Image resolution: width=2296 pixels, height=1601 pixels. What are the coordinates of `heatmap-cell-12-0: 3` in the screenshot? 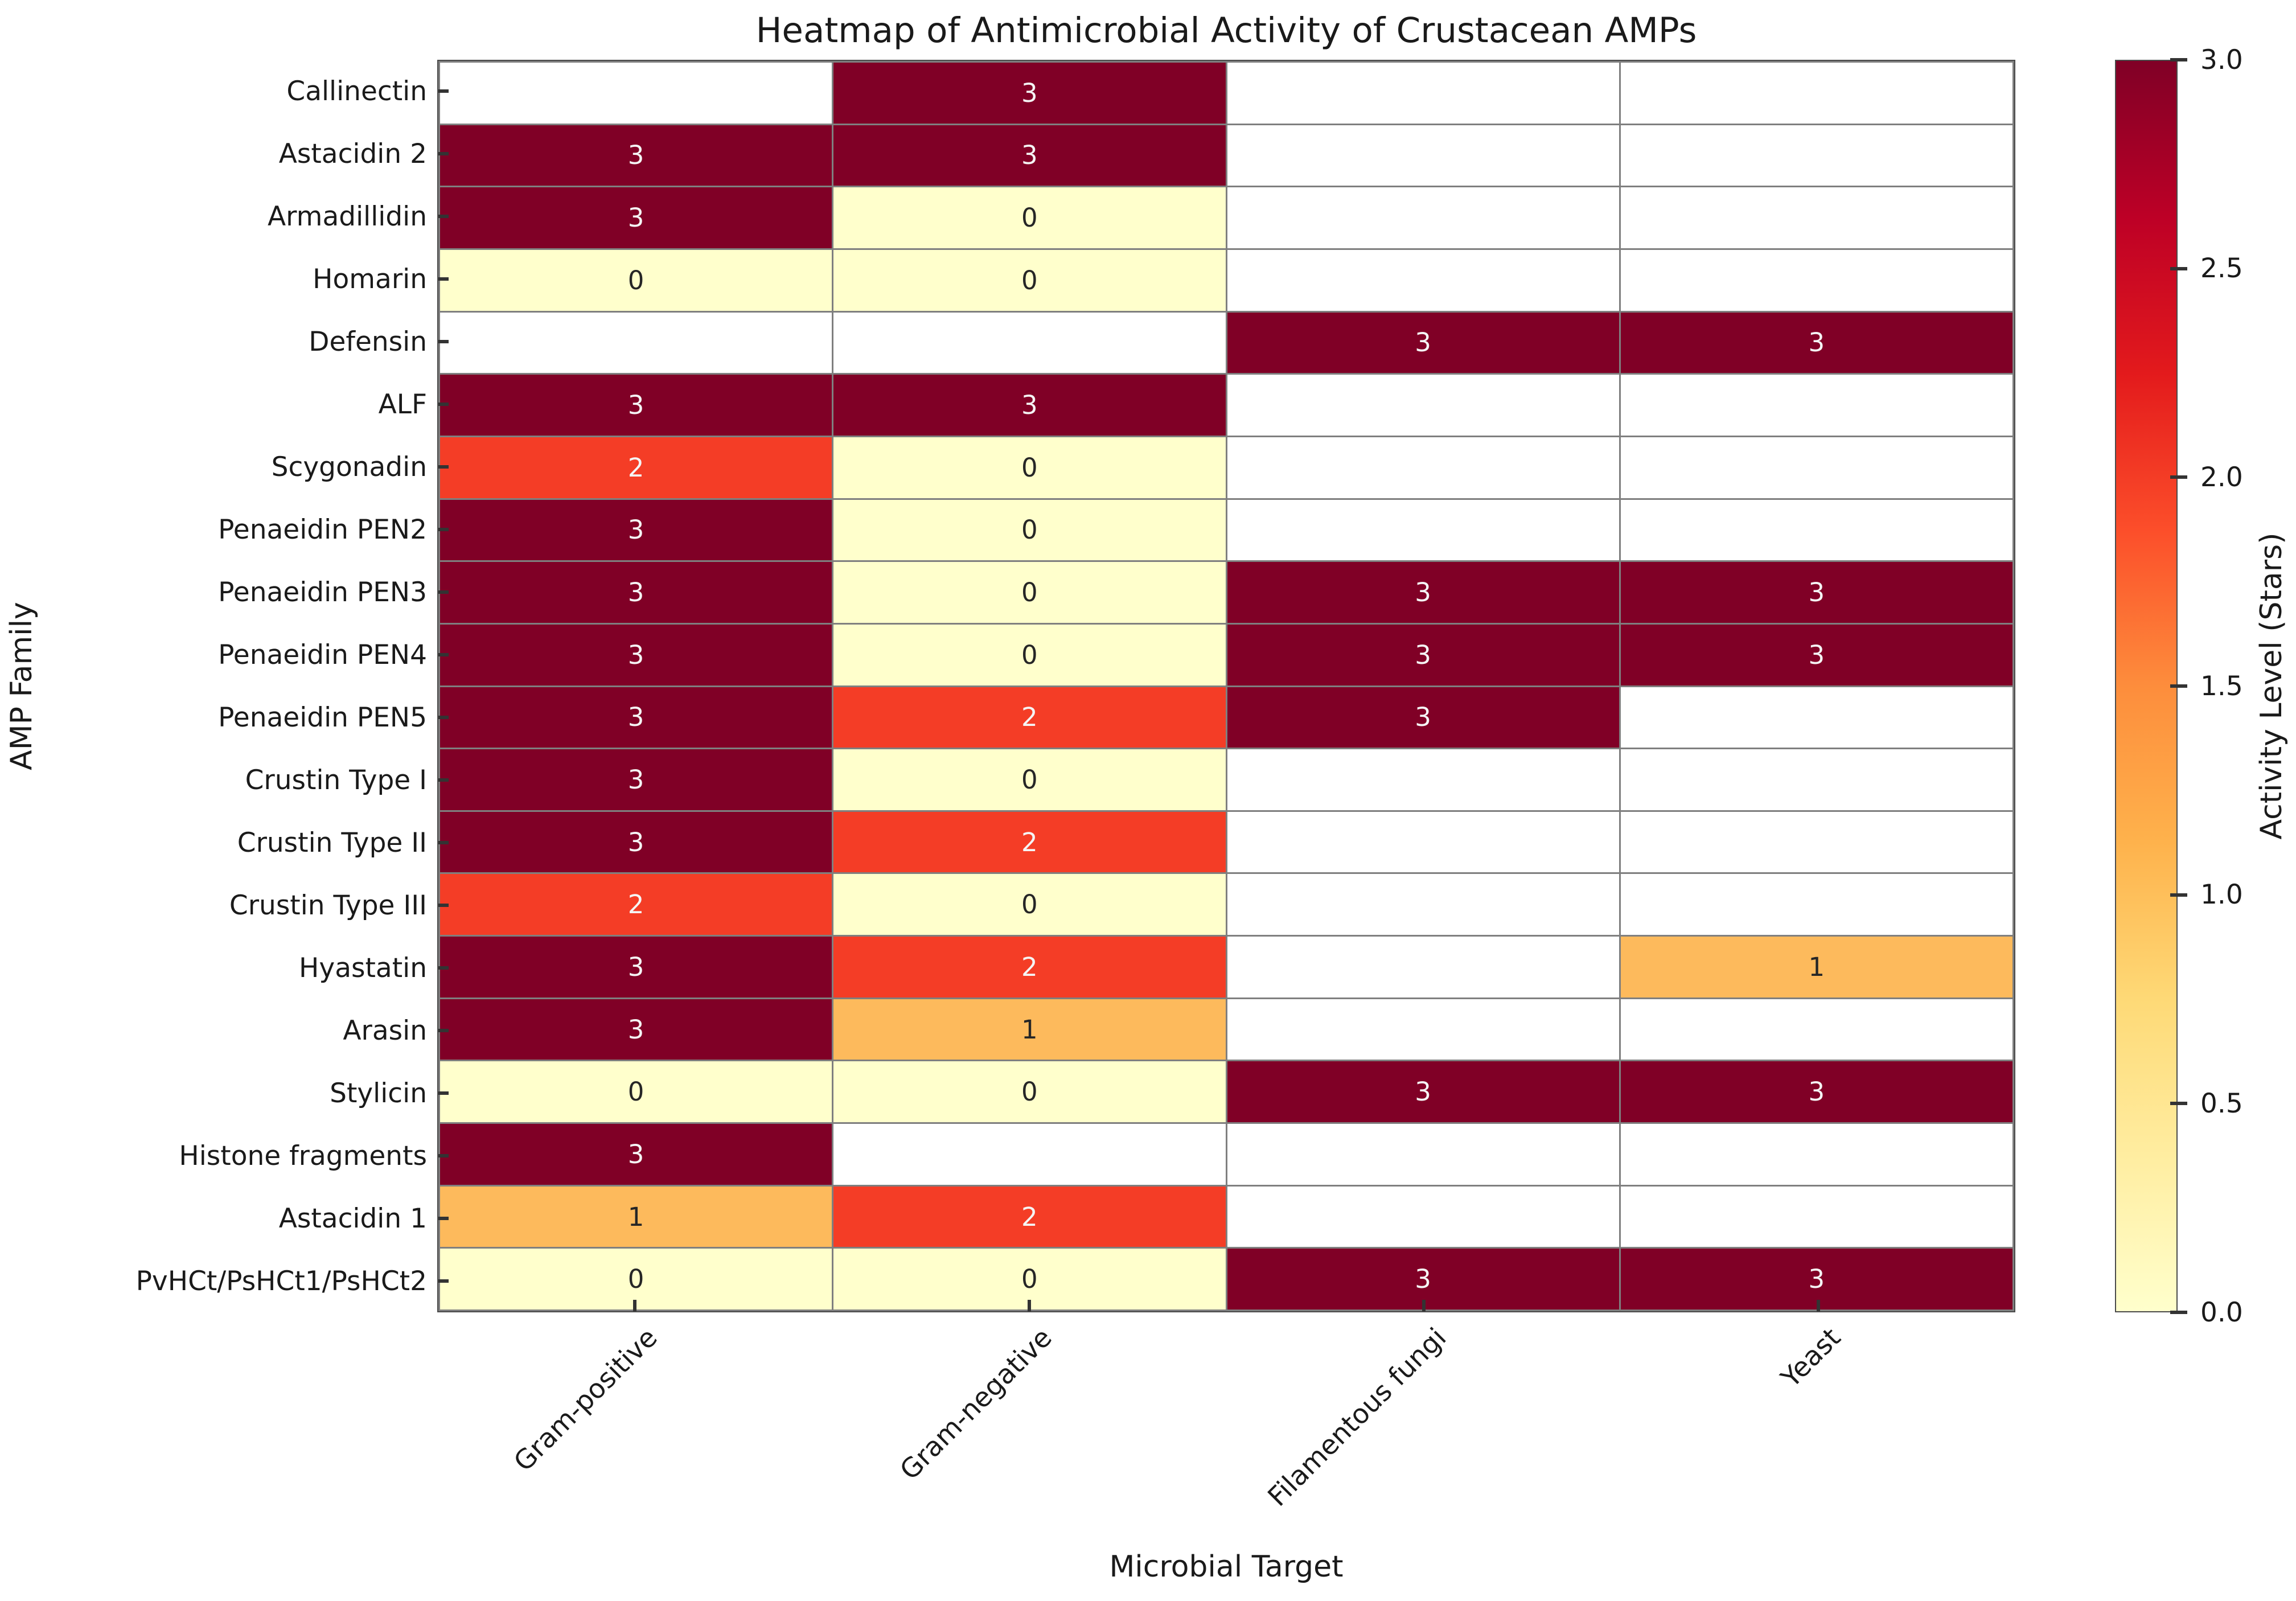 It's located at (636, 842).